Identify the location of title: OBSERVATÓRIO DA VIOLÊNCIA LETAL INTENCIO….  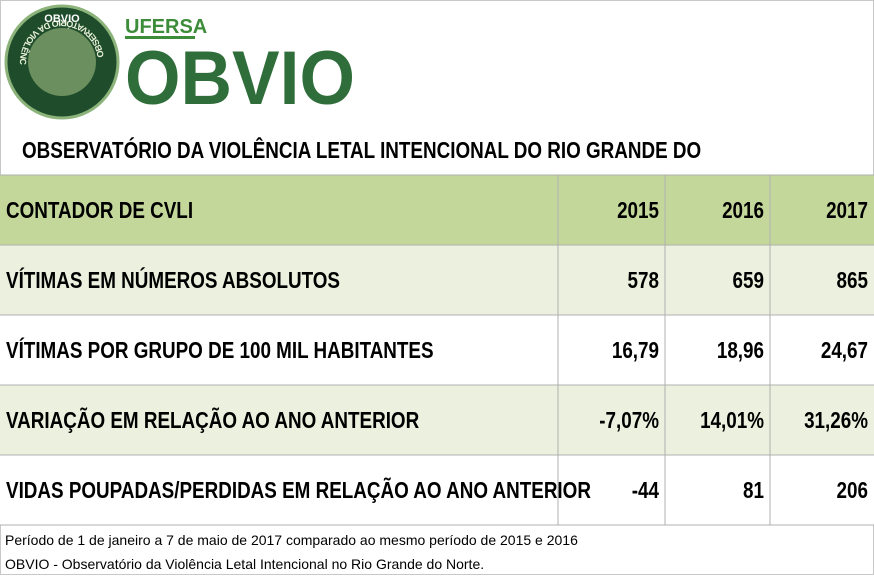
(361, 150).